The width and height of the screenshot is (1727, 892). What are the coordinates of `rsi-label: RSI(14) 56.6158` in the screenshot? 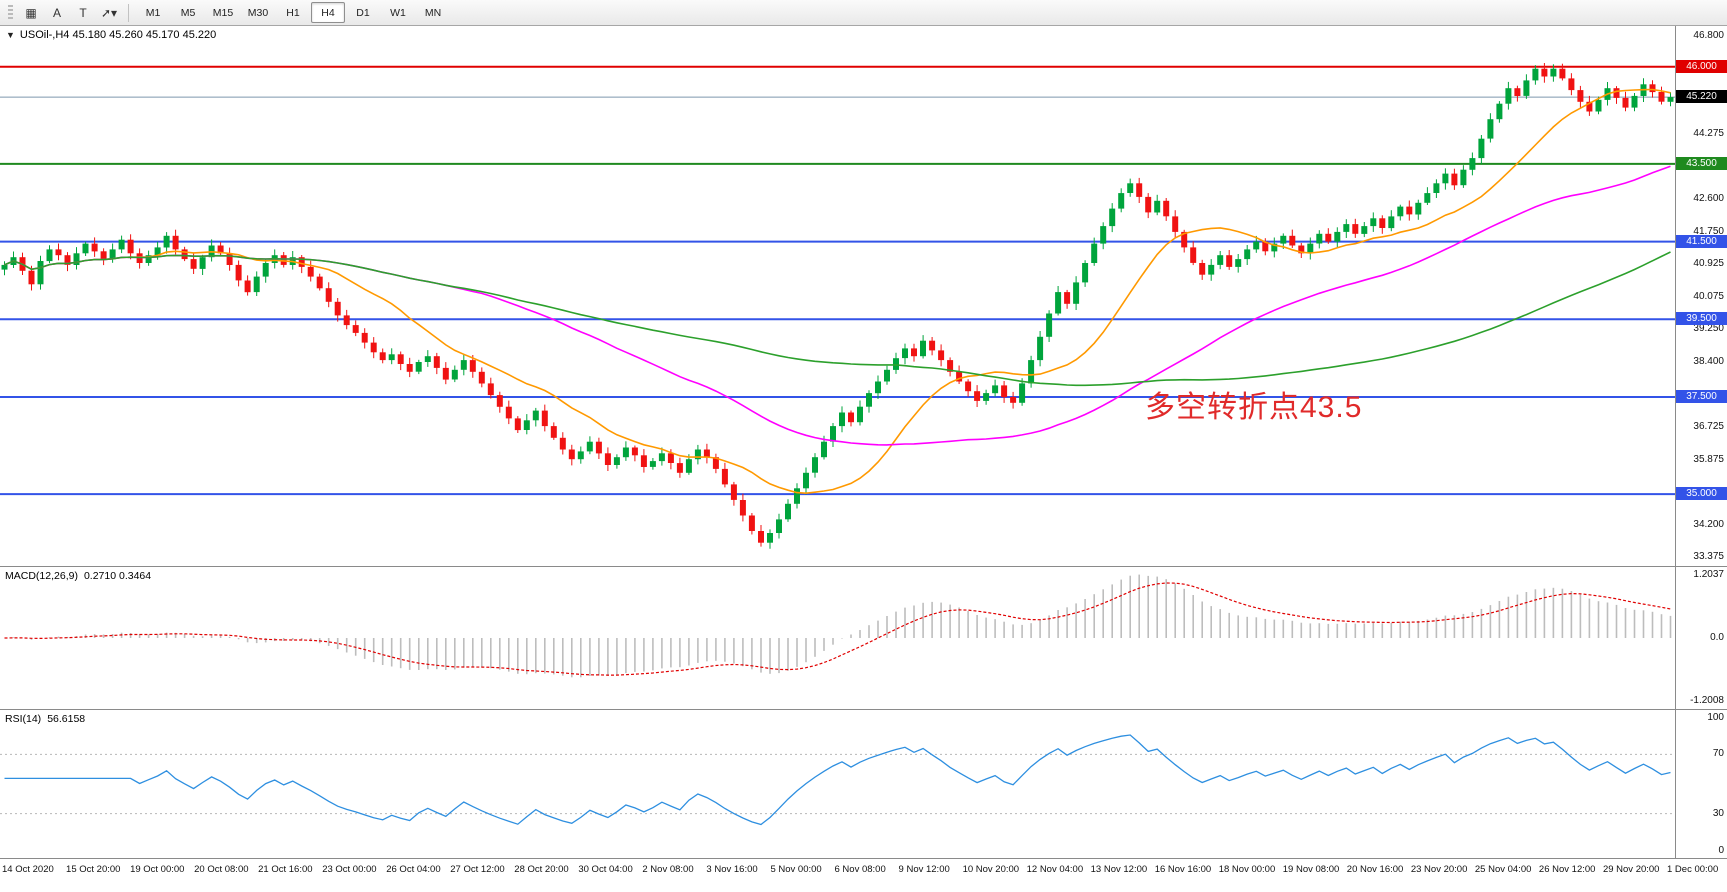 It's located at (45, 719).